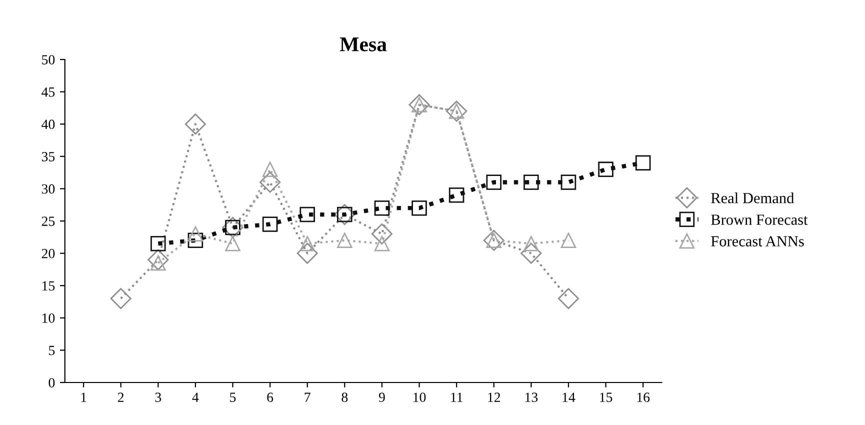 This screenshot has width=865, height=425. What do you see at coordinates (83, 397) in the screenshot?
I see `x-tick-label: 1` at bounding box center [83, 397].